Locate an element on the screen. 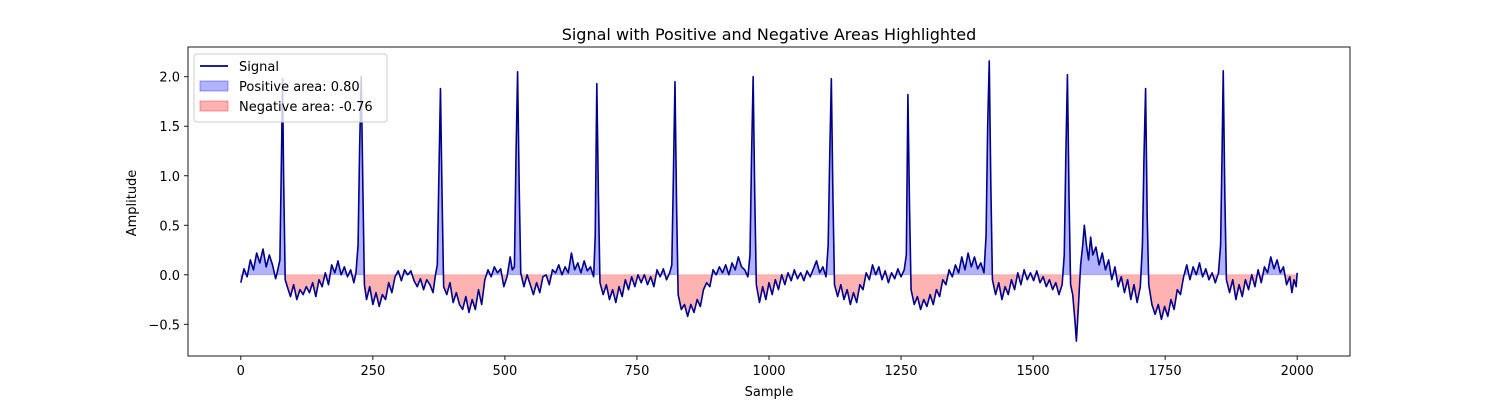  x-tick-label: 1500 is located at coordinates (1033, 371).